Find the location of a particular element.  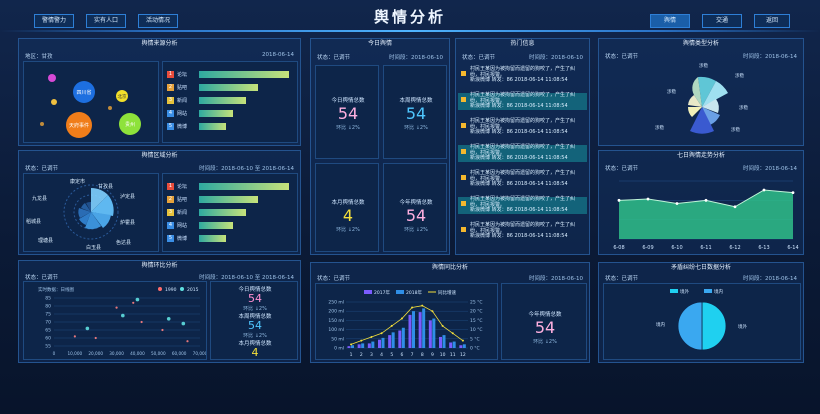

x-tick-label: 4 is located at coordinates (381, 355).